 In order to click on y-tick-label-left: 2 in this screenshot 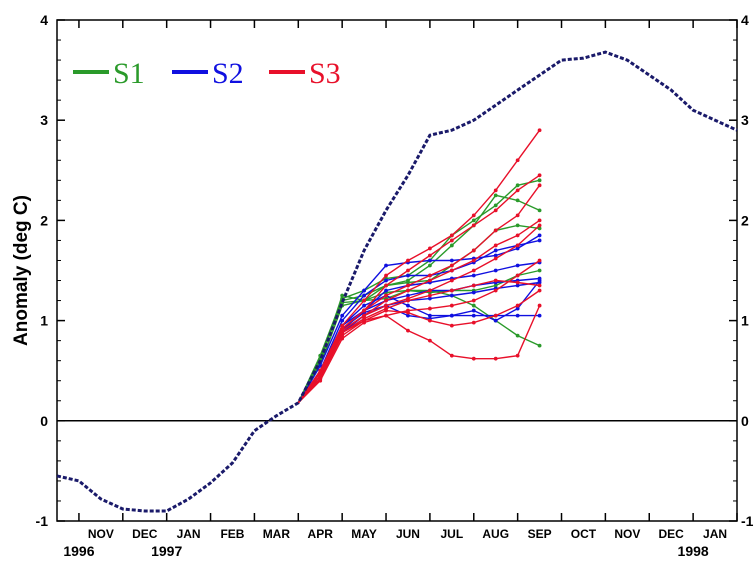, I will do `click(44, 220)`.